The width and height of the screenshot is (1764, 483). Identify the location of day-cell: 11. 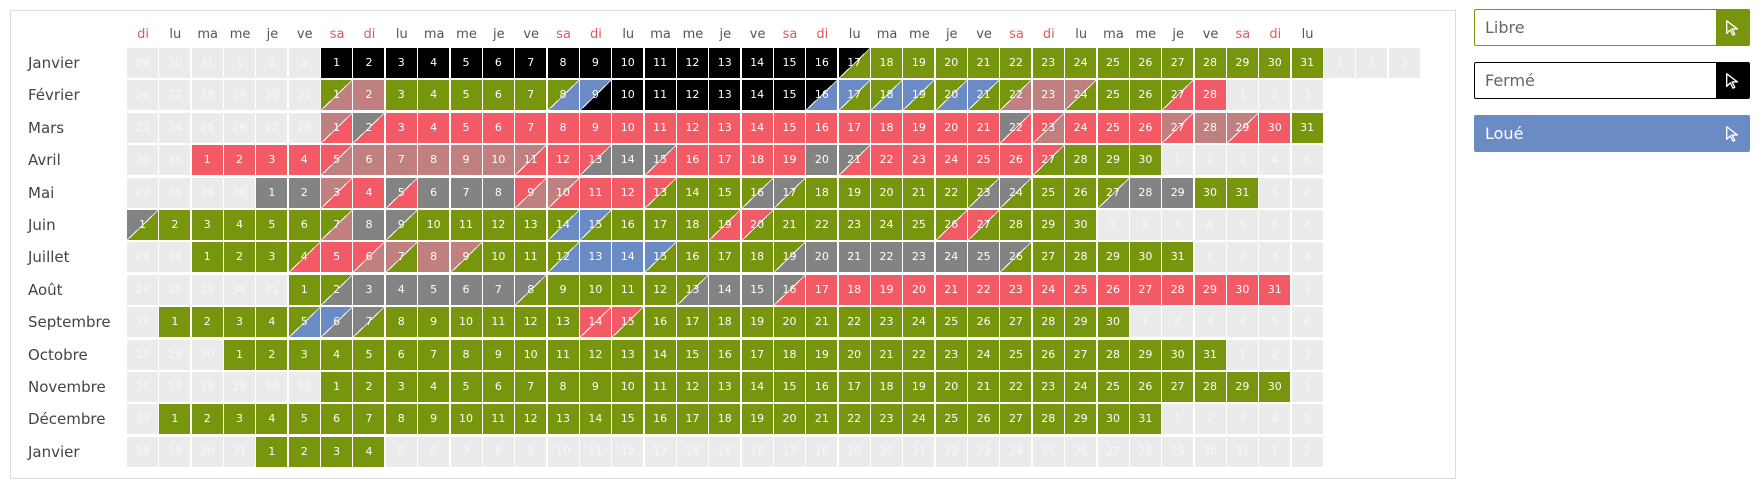
(498, 322).